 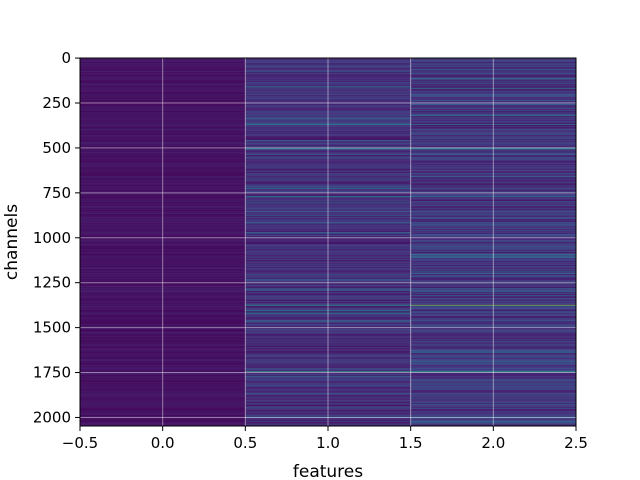 What do you see at coordinates (66, 58) in the screenshot?
I see `y-tick-label: 0` at bounding box center [66, 58].